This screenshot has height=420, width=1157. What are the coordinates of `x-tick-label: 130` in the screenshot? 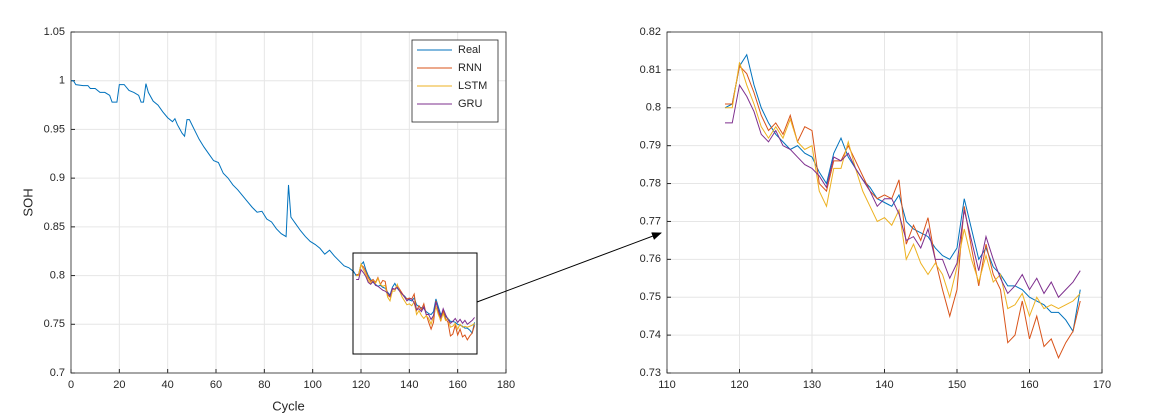 It's located at (812, 385).